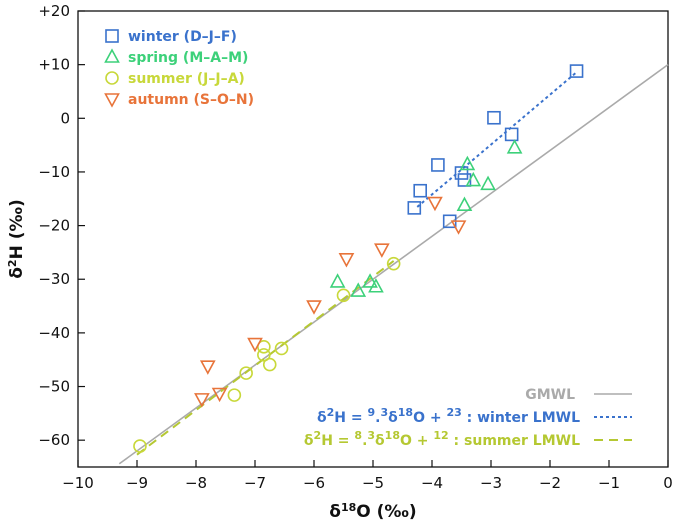  What do you see at coordinates (255, 483) in the screenshot?
I see `x-tick-label: −7` at bounding box center [255, 483].